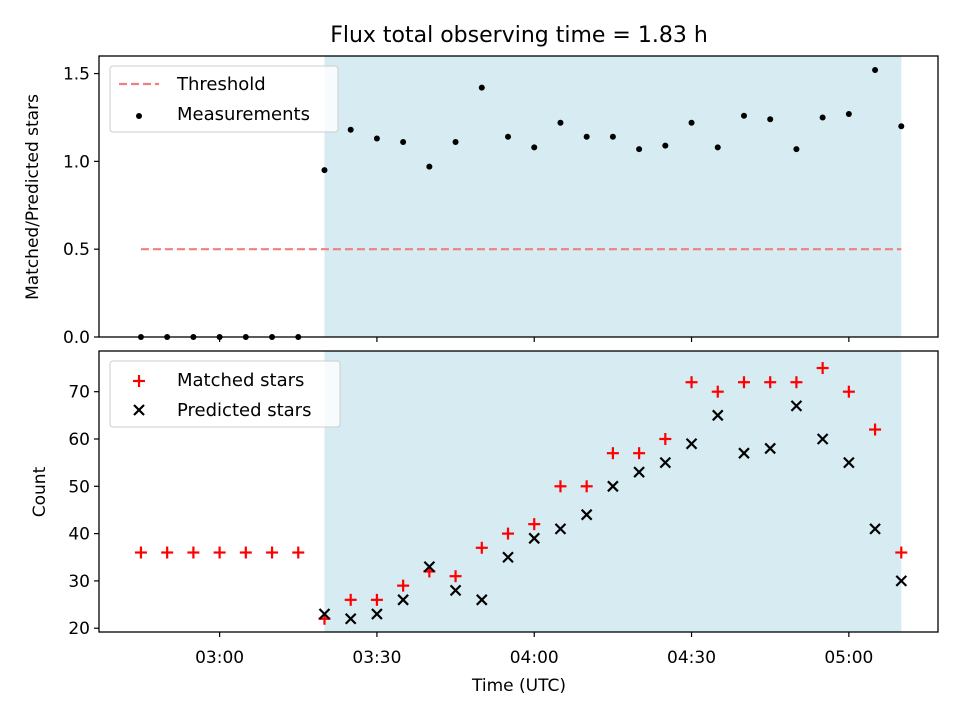  I want to click on threshold-legend-label: Threshold, so click(221, 84).